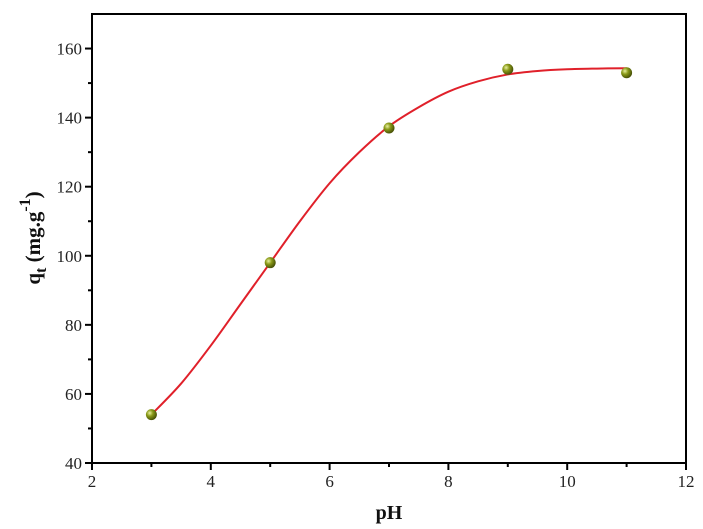  Describe the element at coordinates (70, 256) in the screenshot. I see `y-tick-label: 100` at that location.